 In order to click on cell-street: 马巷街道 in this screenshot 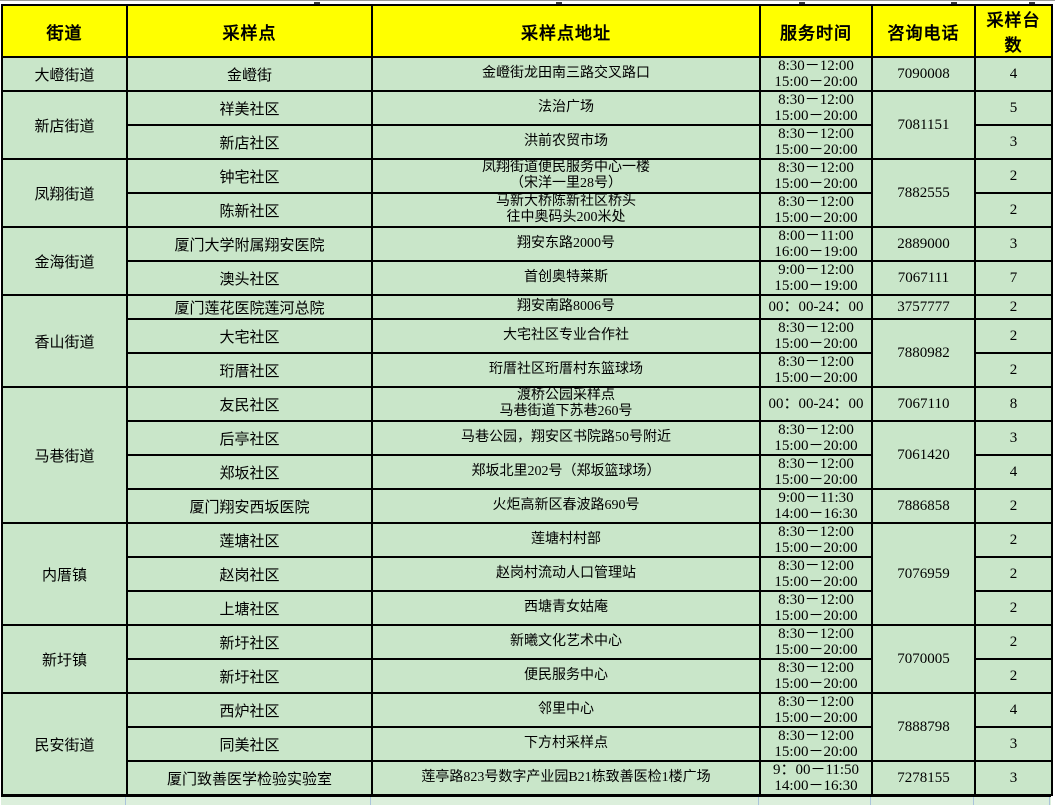, I will do `click(64, 455)`.